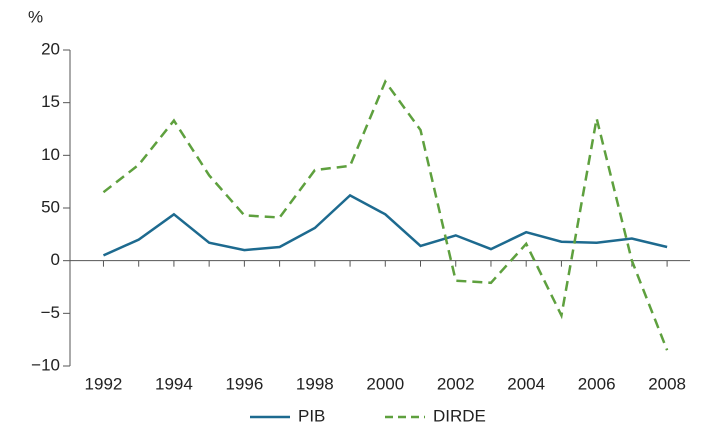  Describe the element at coordinates (45, 364) in the screenshot. I see `y-tick-label: −10` at that location.